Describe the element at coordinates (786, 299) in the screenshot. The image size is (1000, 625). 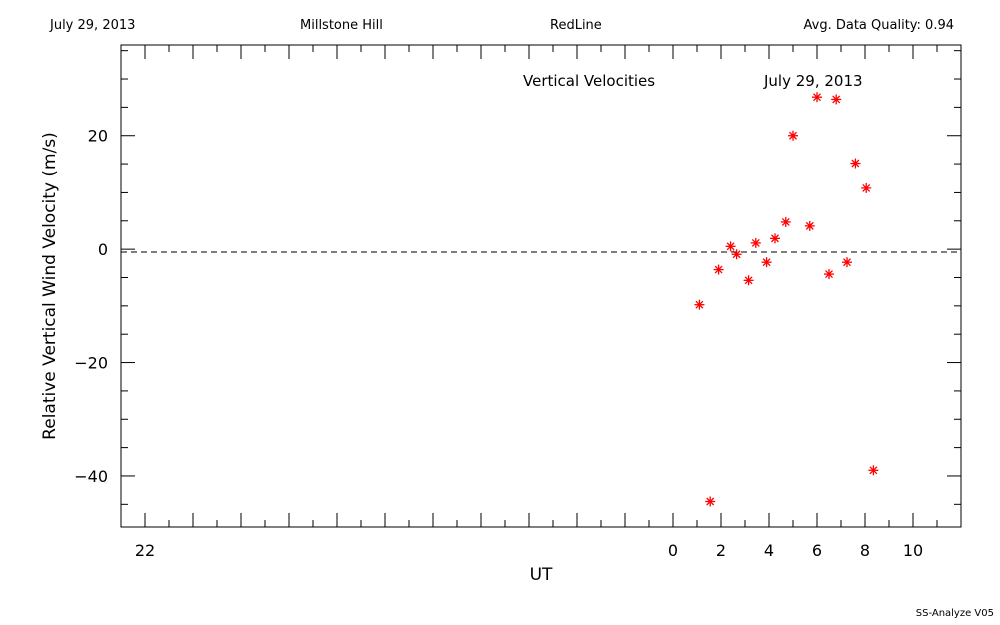
I see `data-points` at that location.